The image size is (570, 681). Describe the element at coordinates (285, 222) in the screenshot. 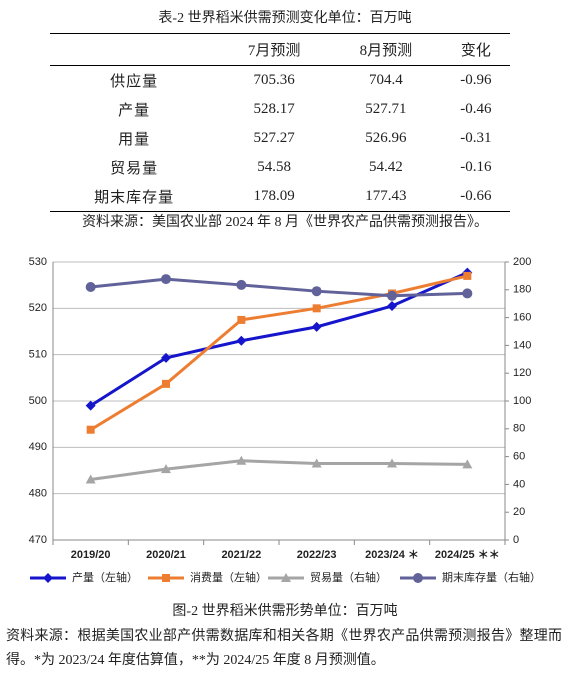

I see `table-source: 资料来源：美国农业部 2024 年 8 月《世界农产品供需预测报告》。` at that location.